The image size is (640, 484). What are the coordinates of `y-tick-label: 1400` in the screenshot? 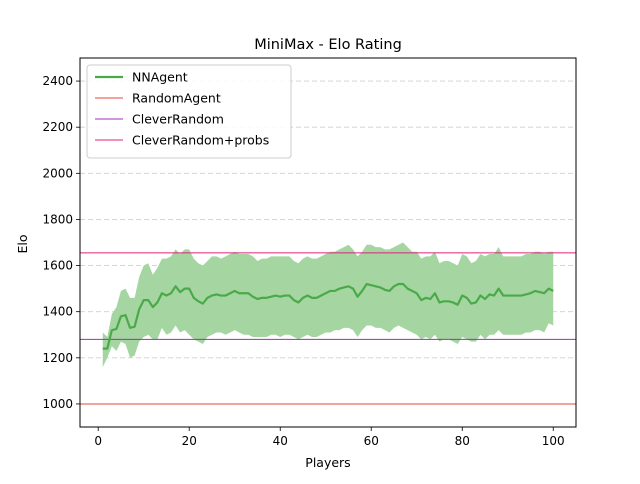 It's located at (57, 312).